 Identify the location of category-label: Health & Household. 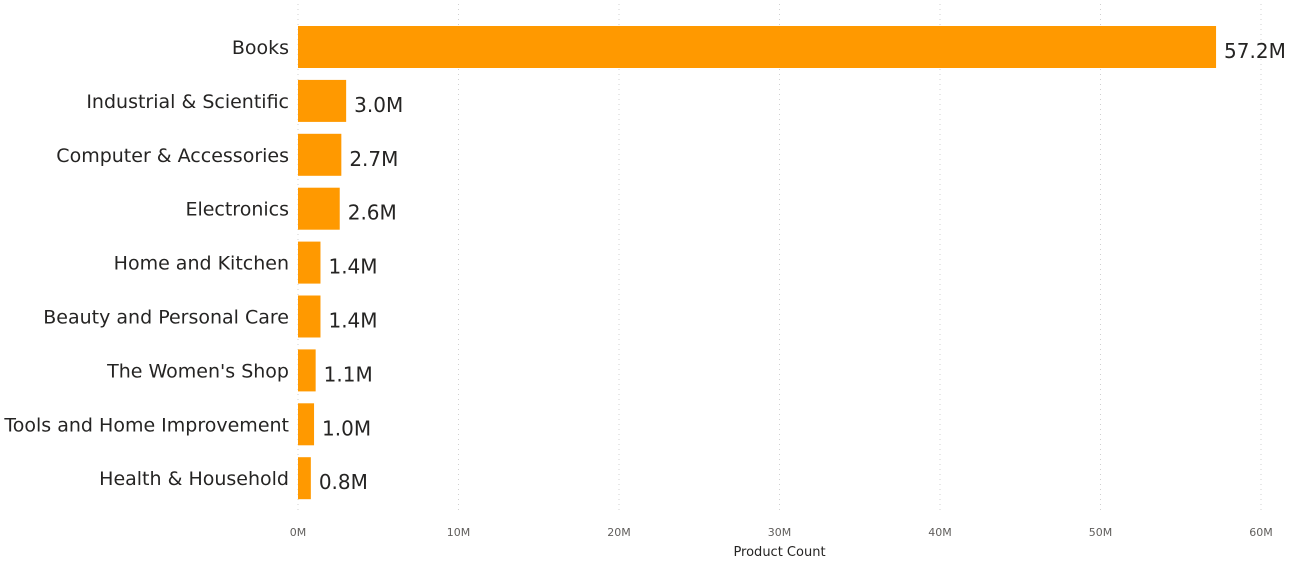
(194, 479).